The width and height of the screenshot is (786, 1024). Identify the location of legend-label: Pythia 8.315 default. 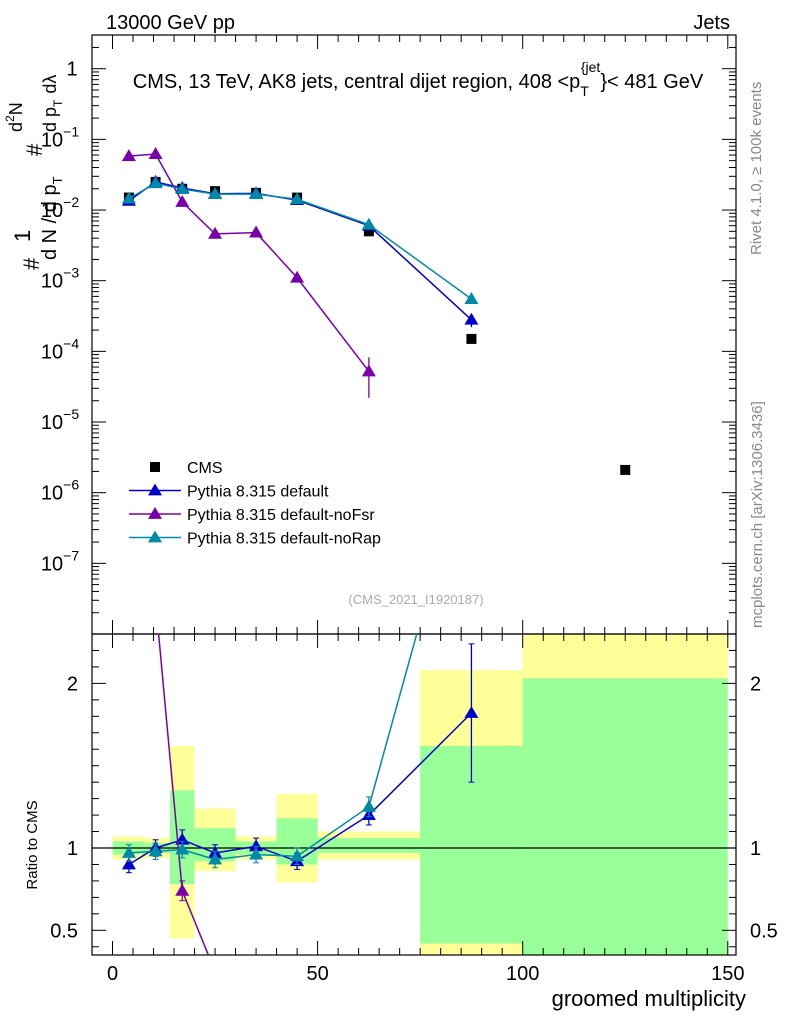
(258, 492).